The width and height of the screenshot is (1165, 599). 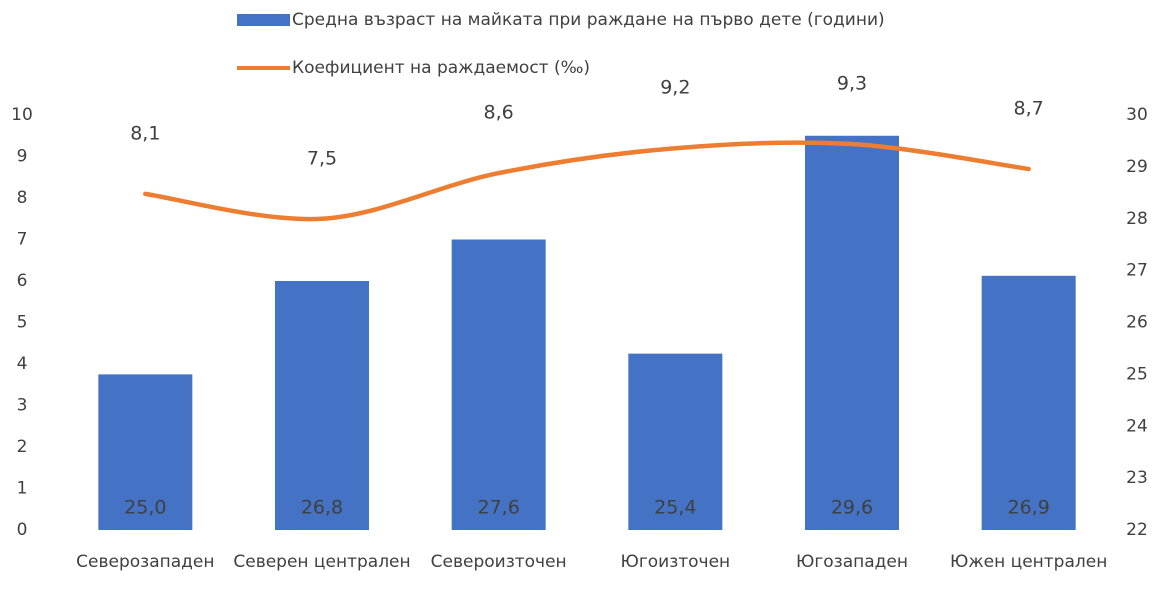 I want to click on bar-value-label: 27,6, so click(x=499, y=508).